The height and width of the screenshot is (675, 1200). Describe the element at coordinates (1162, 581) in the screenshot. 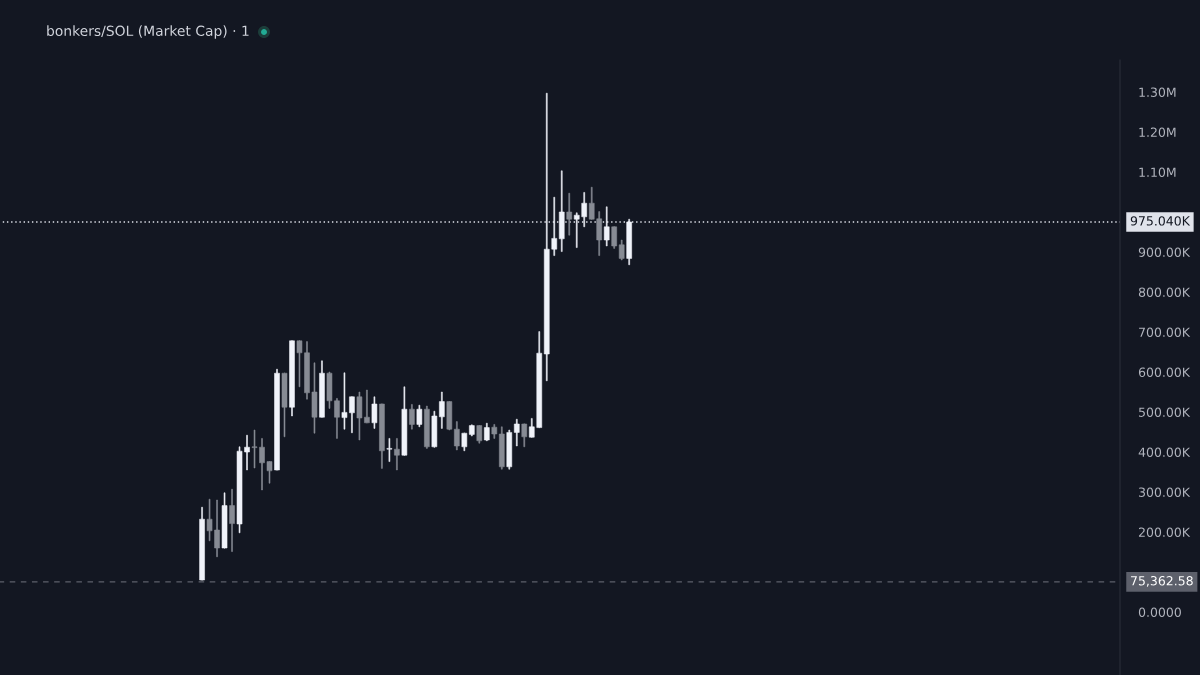

I see `ref-line-label: 75,362.58` at that location.